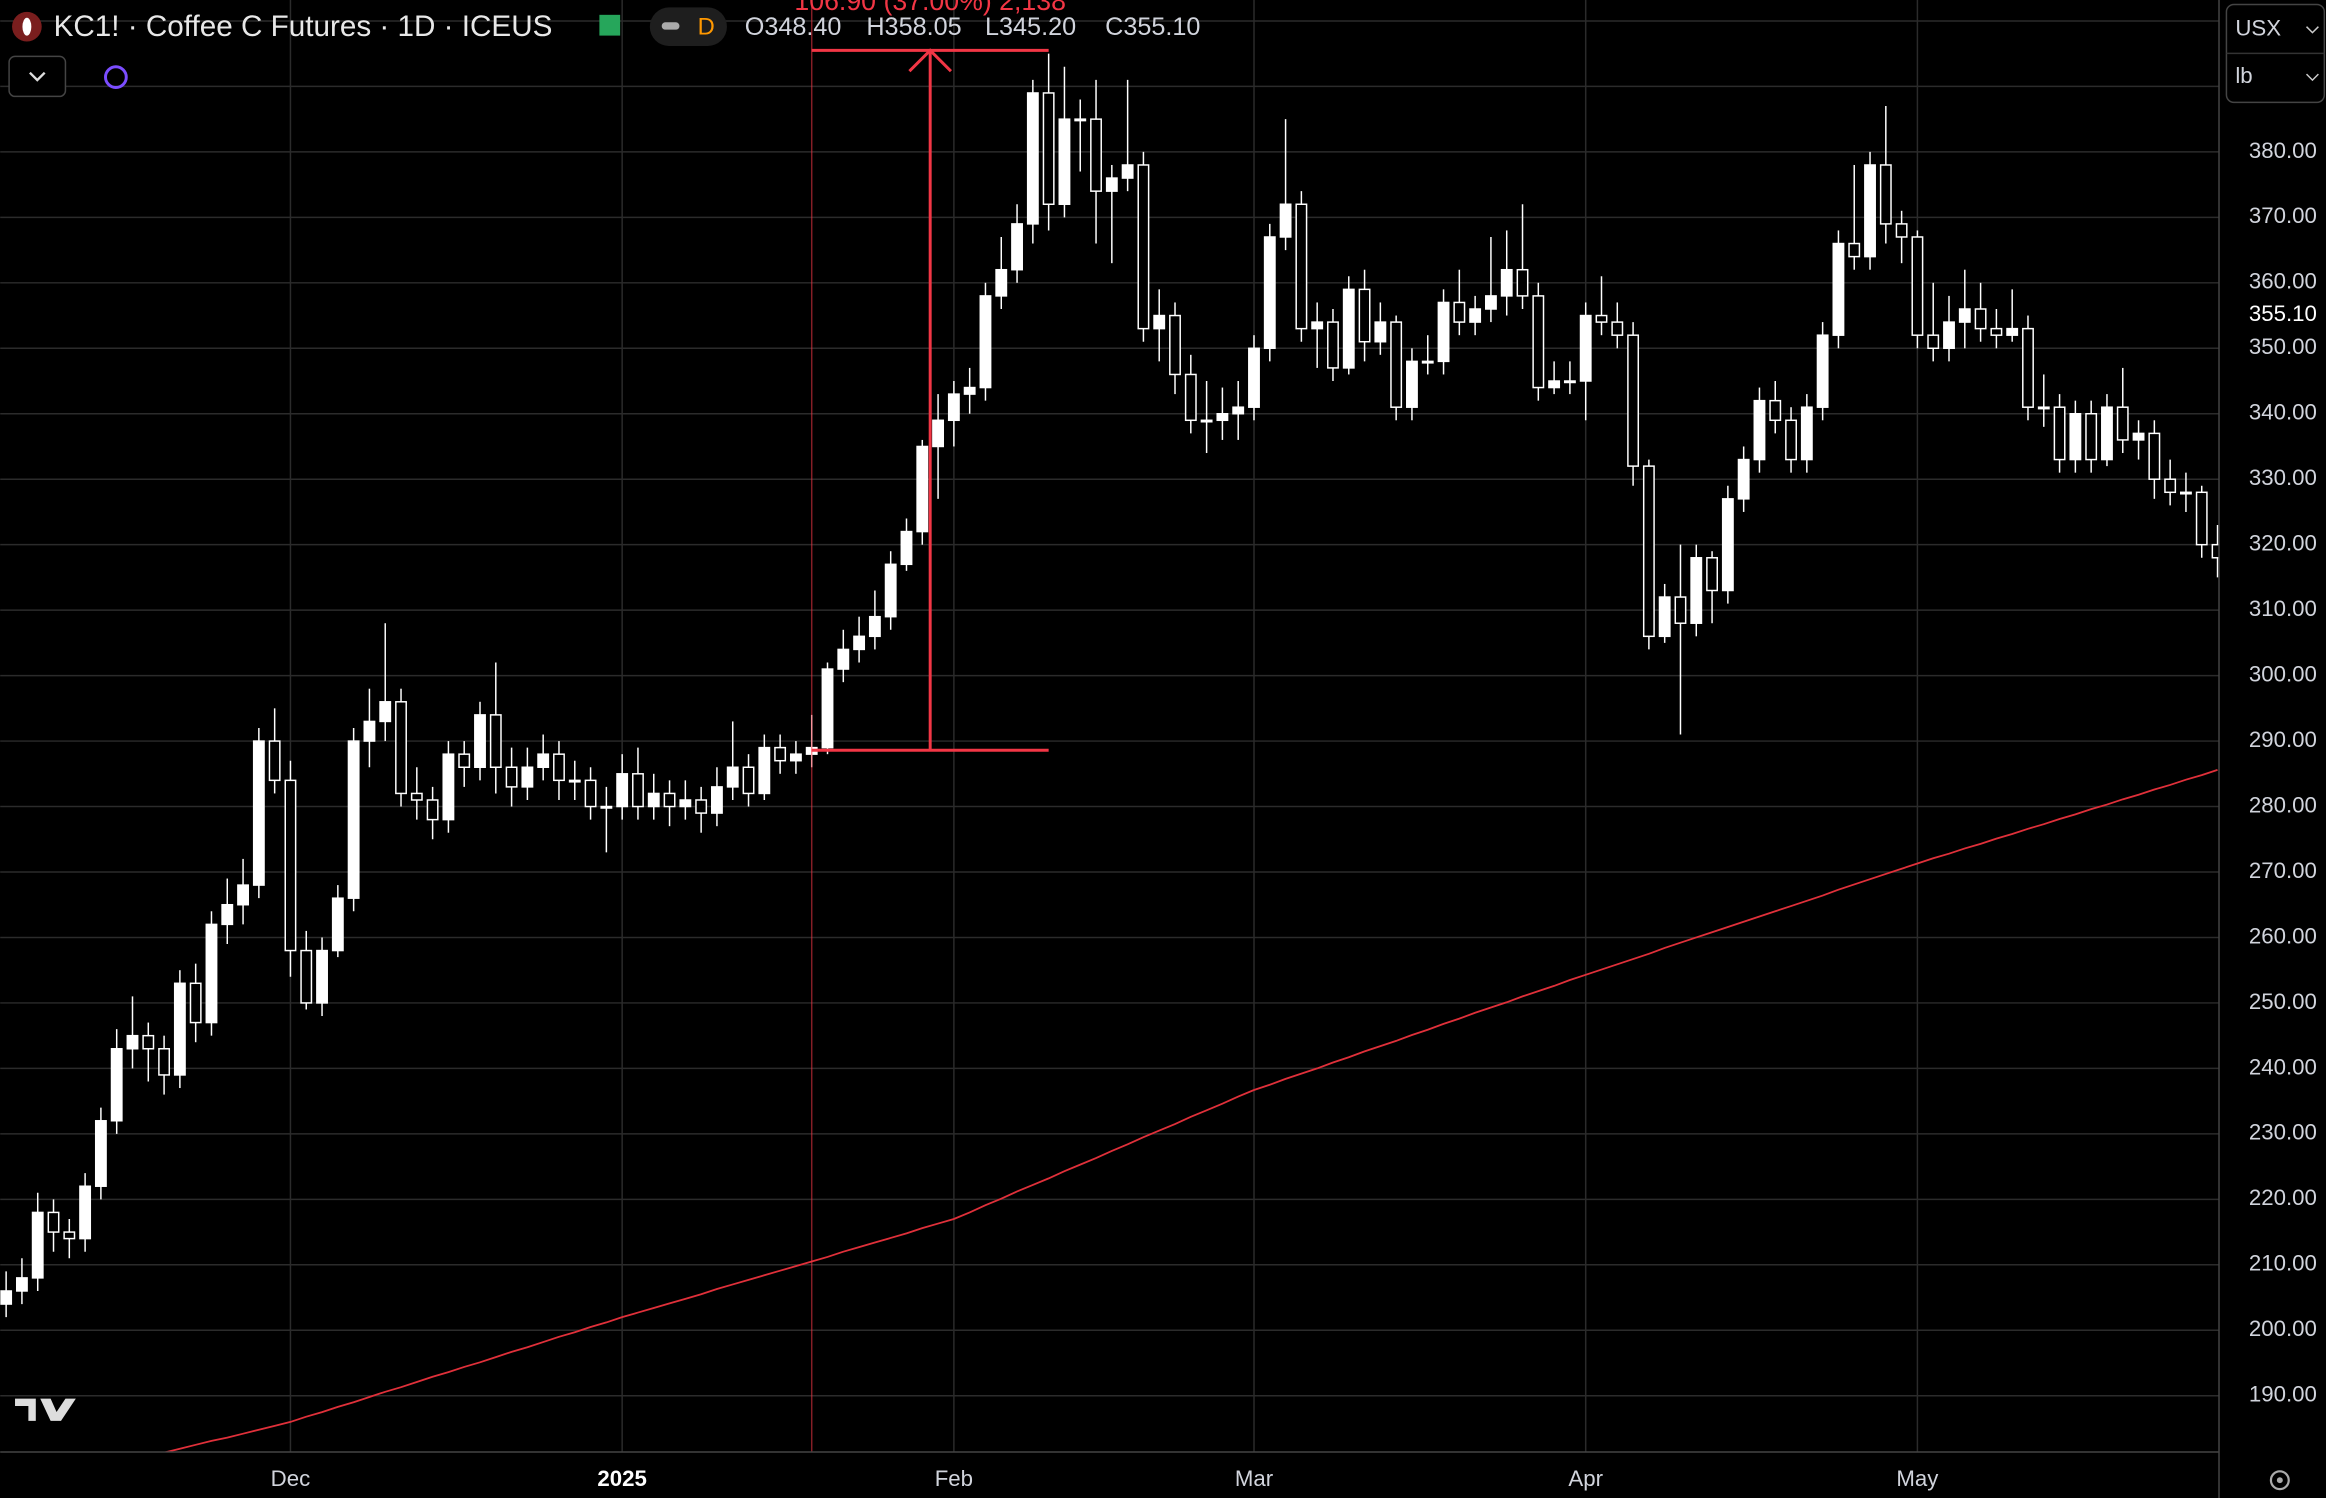  I want to click on ohlc-open: O348.40, so click(793, 27).